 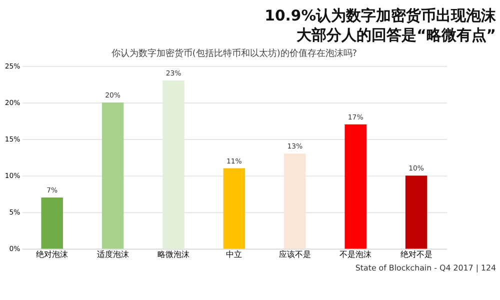 I want to click on x-tick-label: 绝对泡沫, so click(x=52, y=255).